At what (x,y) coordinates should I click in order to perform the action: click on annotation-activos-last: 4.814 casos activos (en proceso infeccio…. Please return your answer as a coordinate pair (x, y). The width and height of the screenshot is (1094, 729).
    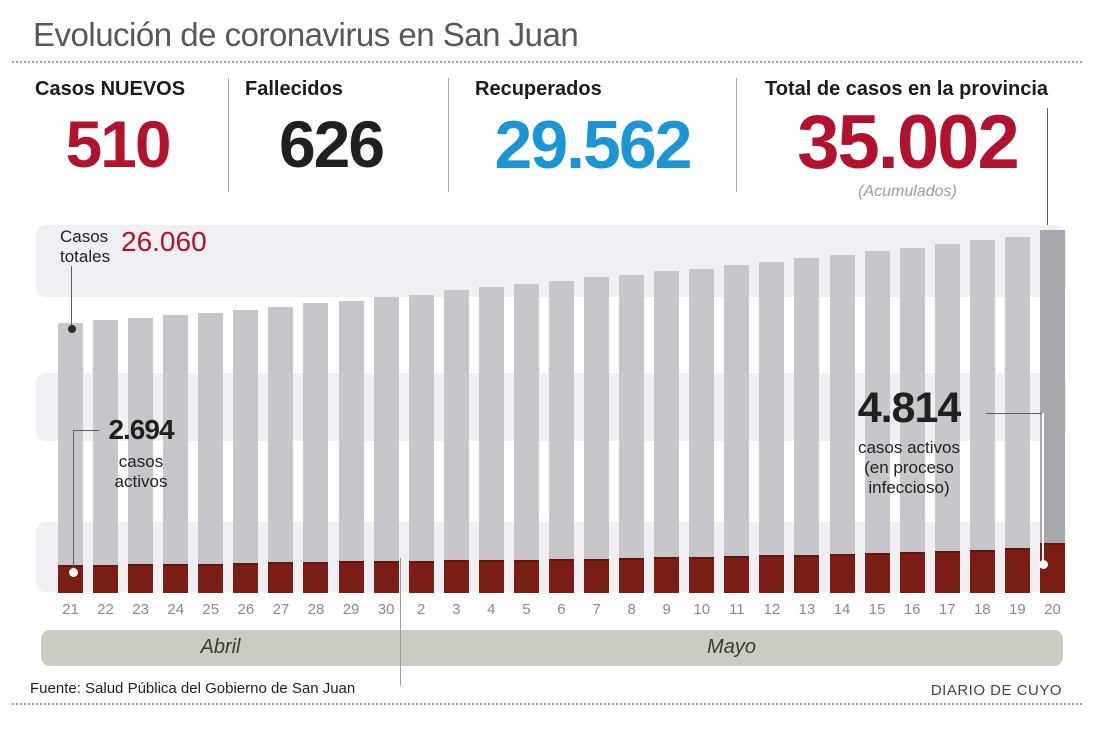
    Looking at the image, I should click on (909, 441).